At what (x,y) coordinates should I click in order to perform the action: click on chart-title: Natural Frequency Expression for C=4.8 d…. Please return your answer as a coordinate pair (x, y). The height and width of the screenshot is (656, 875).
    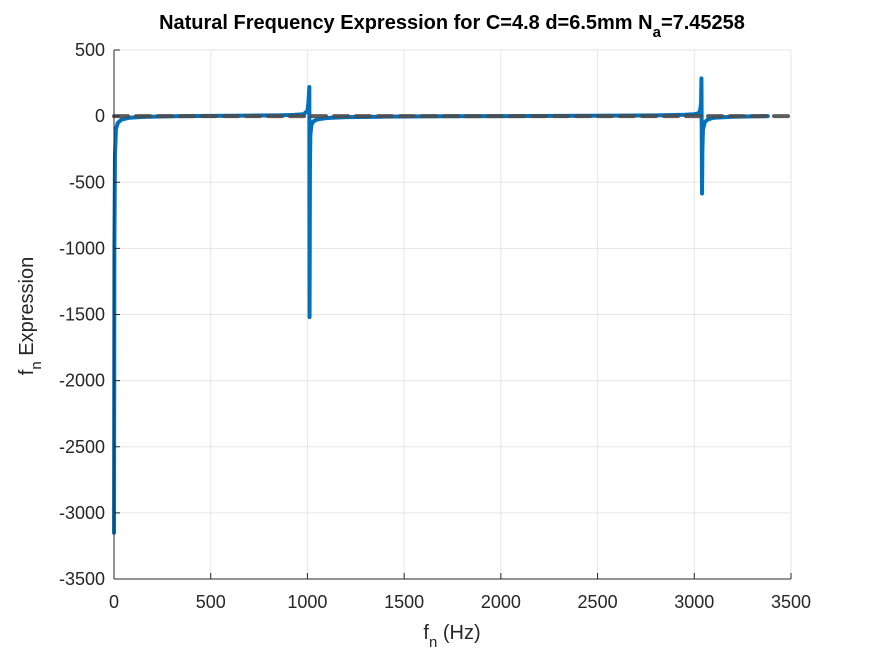
    Looking at the image, I should click on (452, 26).